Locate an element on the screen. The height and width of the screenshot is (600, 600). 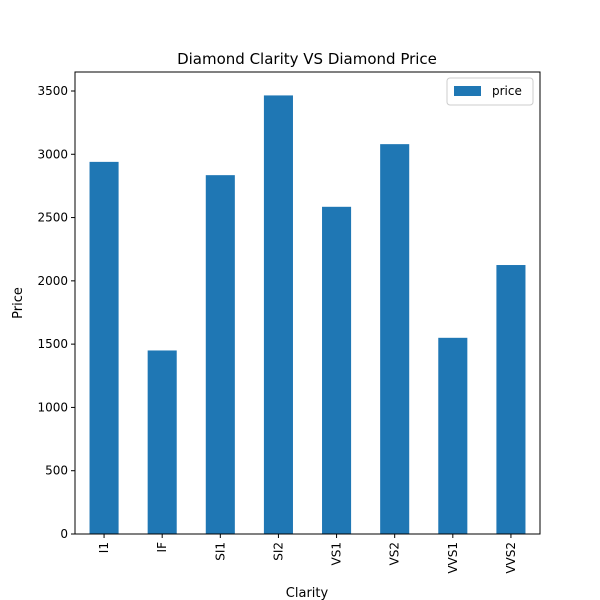
bar-si2 is located at coordinates (278, 315).